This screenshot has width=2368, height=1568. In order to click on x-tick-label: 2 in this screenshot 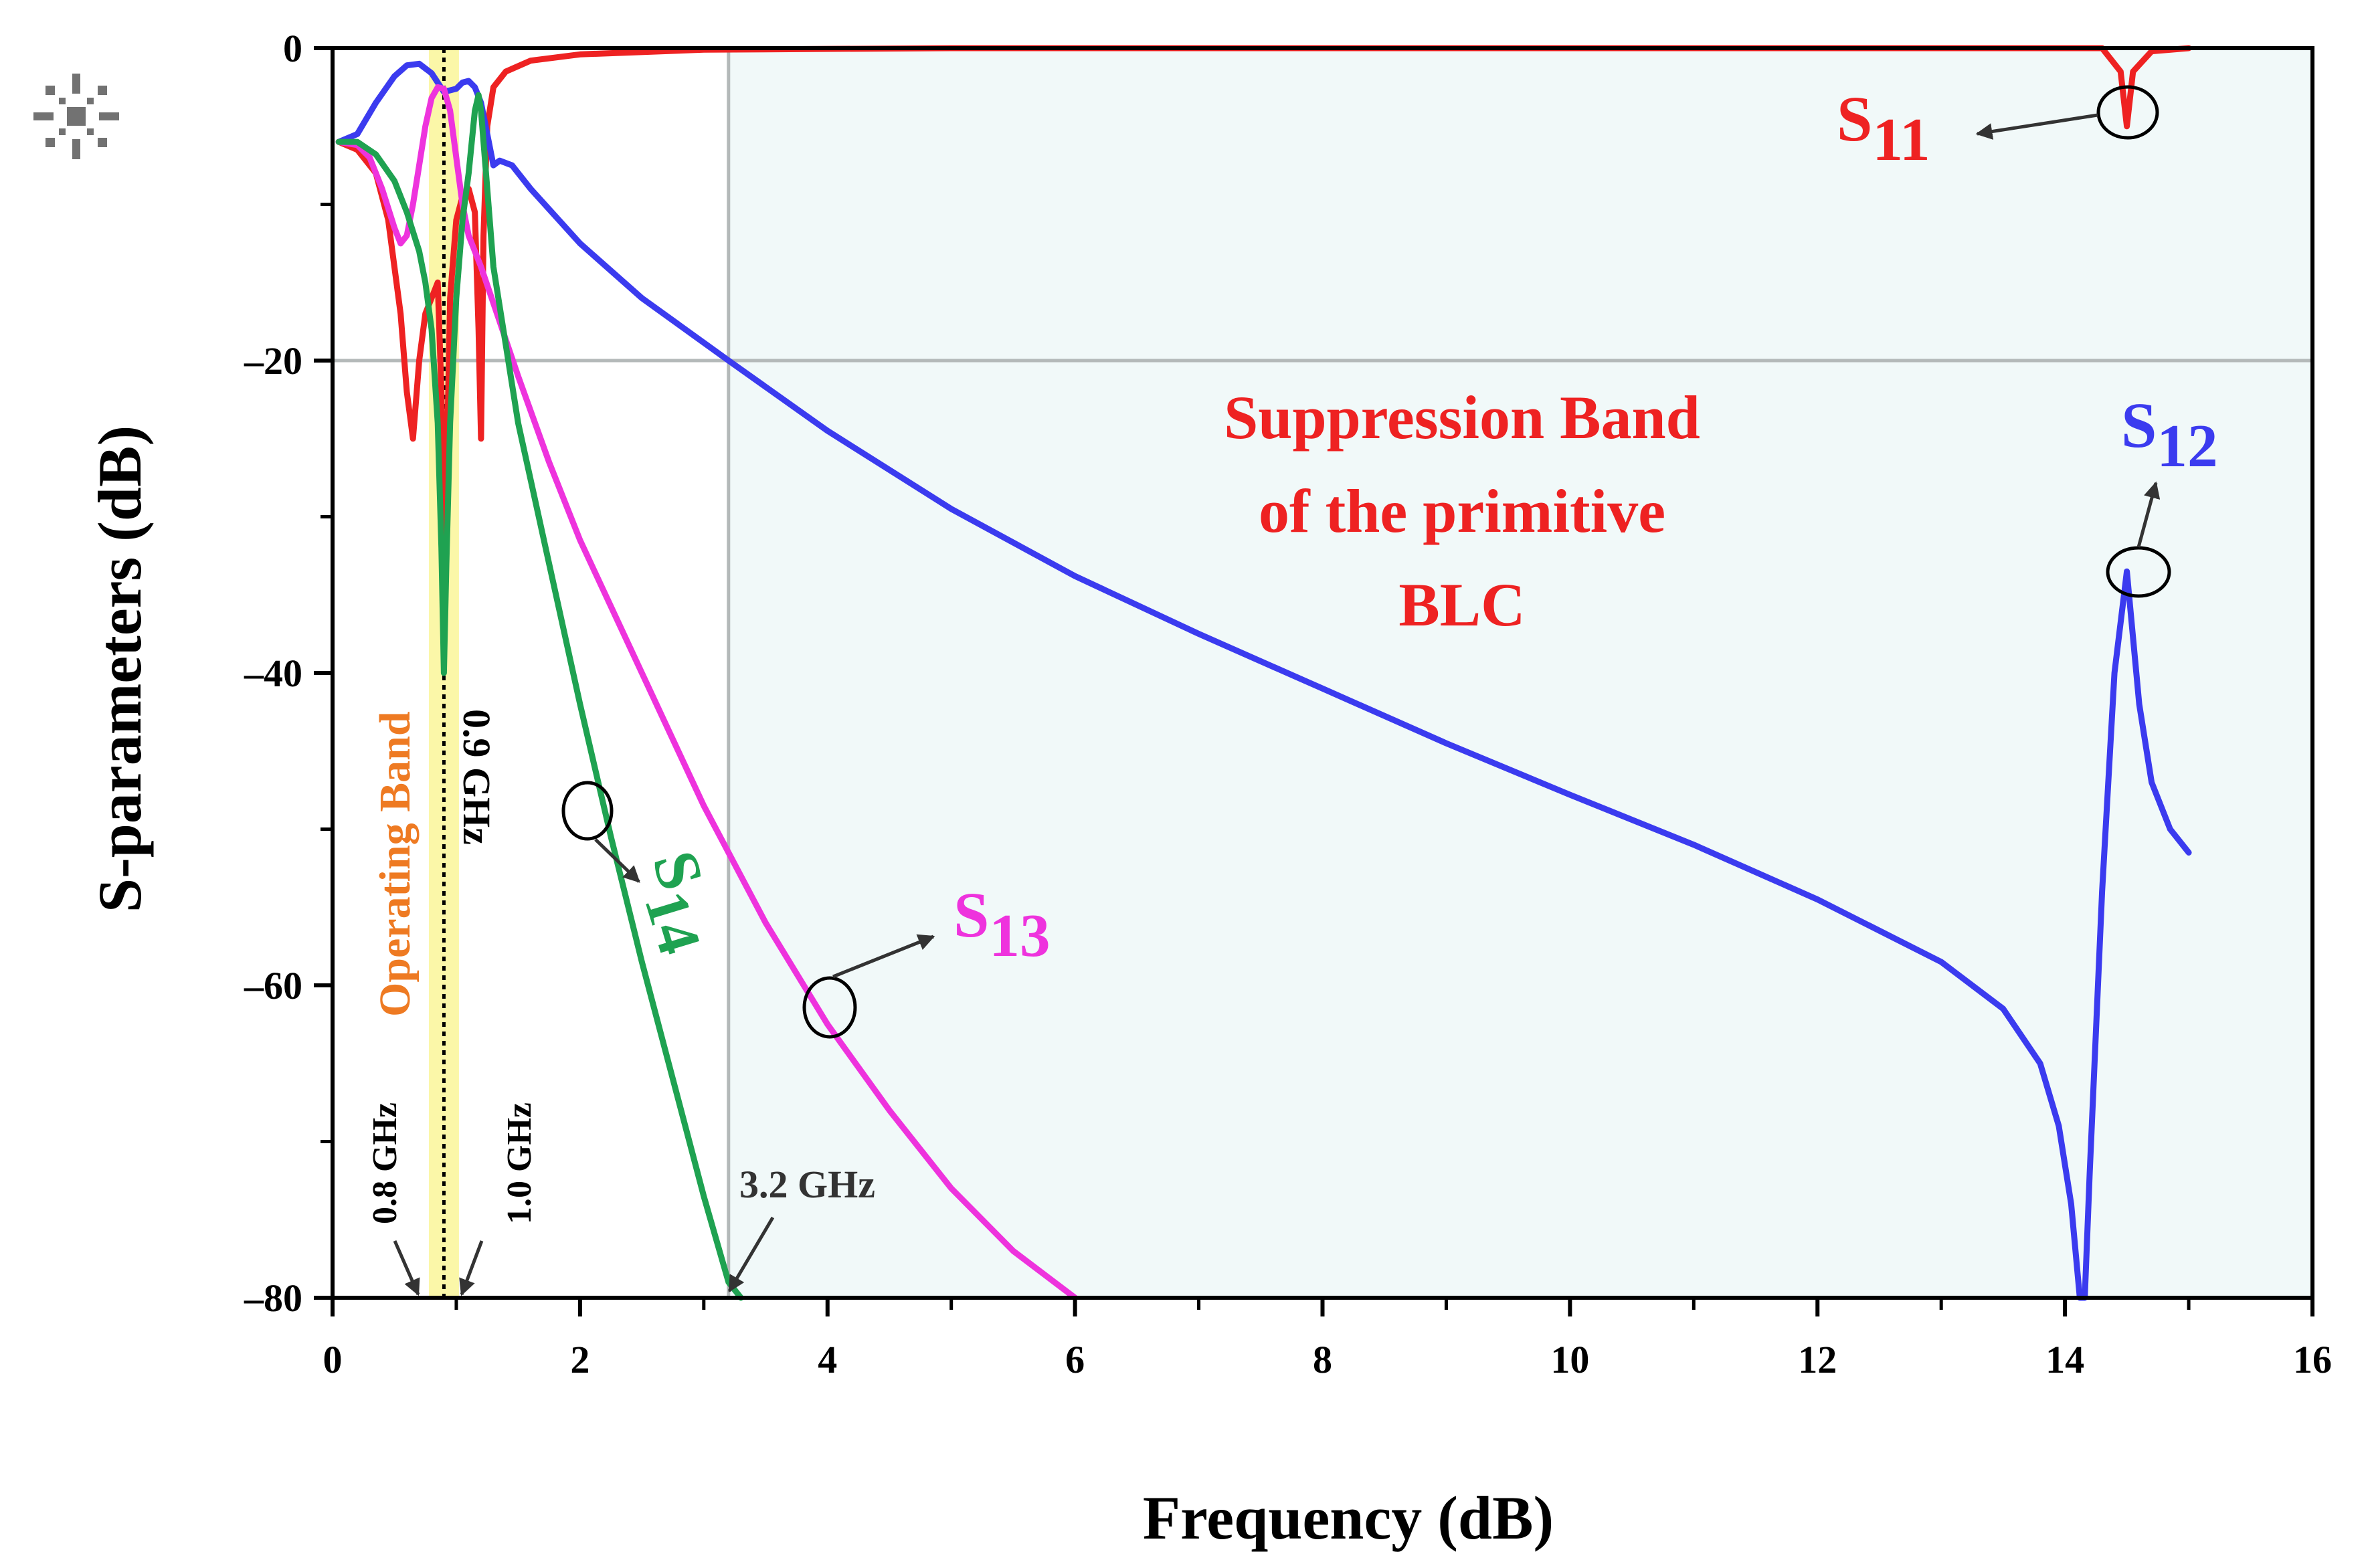, I will do `click(579, 1359)`.